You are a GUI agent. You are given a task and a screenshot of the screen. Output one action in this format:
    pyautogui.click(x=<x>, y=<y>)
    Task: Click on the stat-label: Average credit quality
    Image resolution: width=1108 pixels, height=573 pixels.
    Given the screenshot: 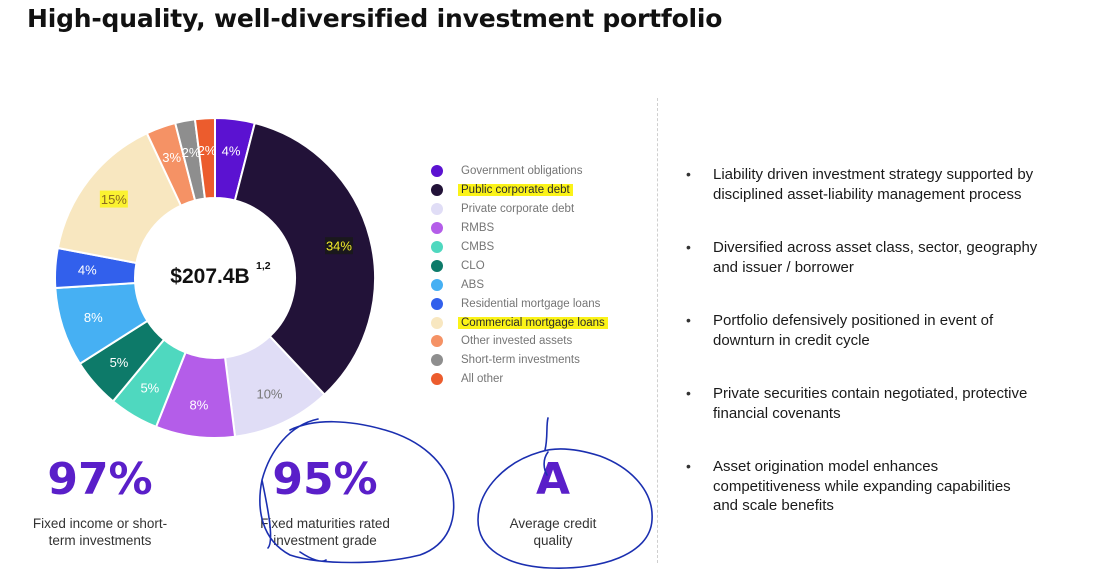 What is the action you would take?
    pyautogui.click(x=553, y=532)
    